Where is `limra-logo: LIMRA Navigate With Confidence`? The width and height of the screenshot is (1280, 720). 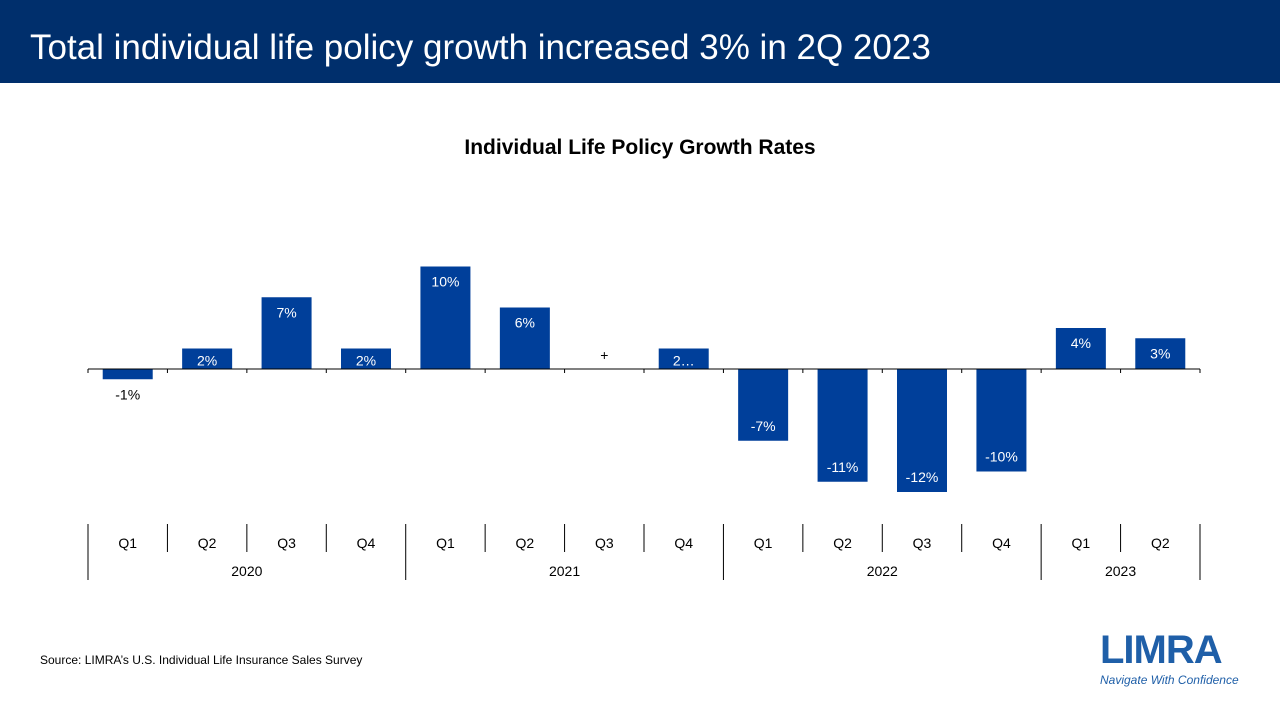
limra-logo: LIMRA Navigate With Confidence is located at coordinates (1171, 660).